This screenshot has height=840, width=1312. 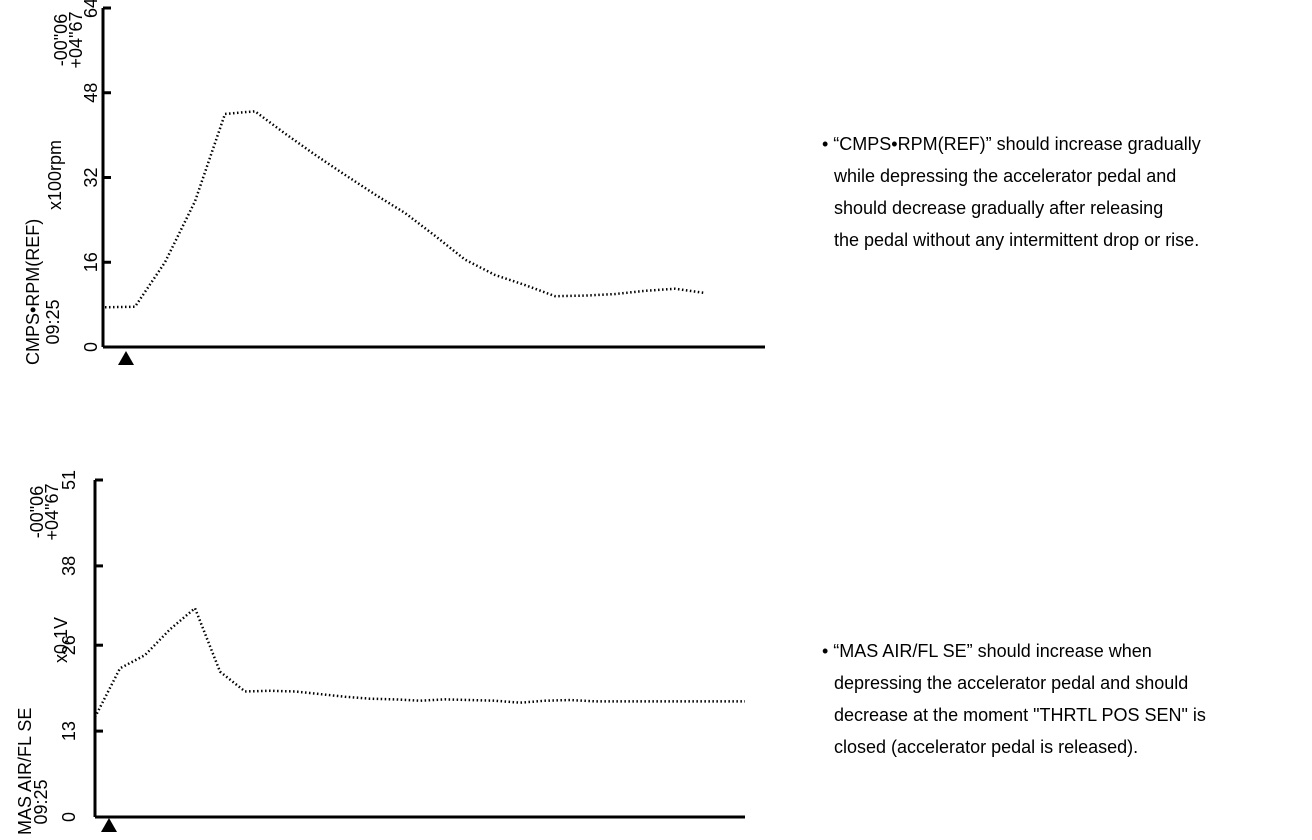 What do you see at coordinates (91, 9) in the screenshot?
I see `y-tick-label: 64` at bounding box center [91, 9].